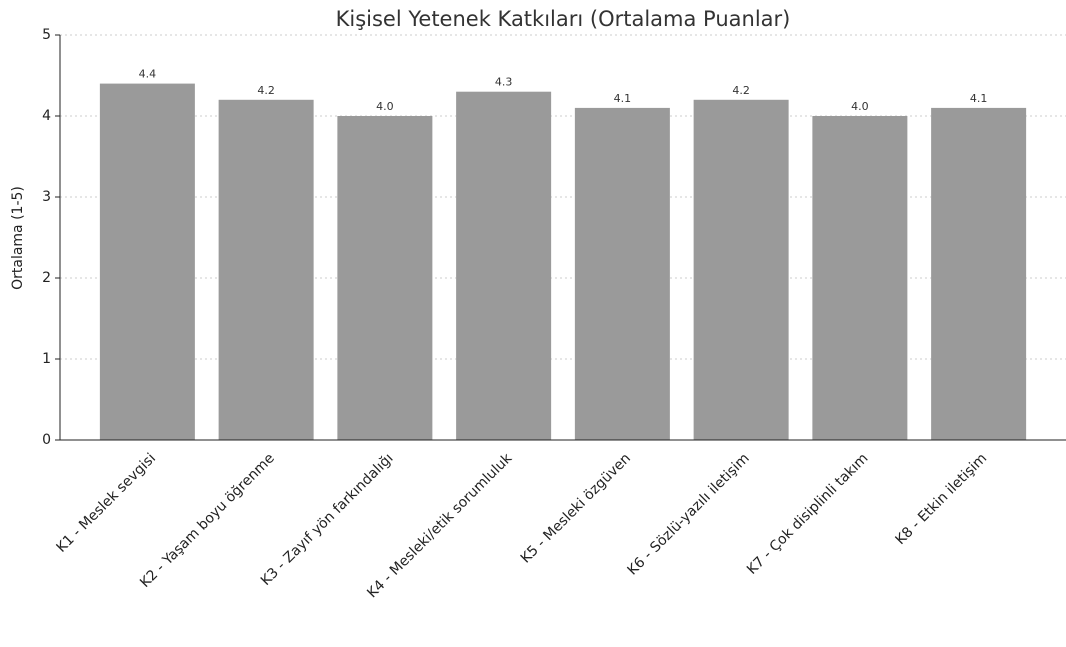  Describe the element at coordinates (504, 82) in the screenshot. I see `value-label: 4.3` at that location.